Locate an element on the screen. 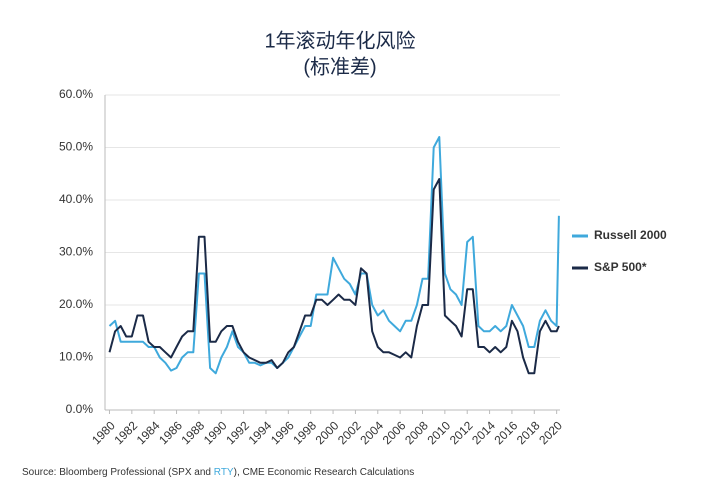 The height and width of the screenshot is (500, 720). chart-subtitle: (标准差) is located at coordinates (339, 66).